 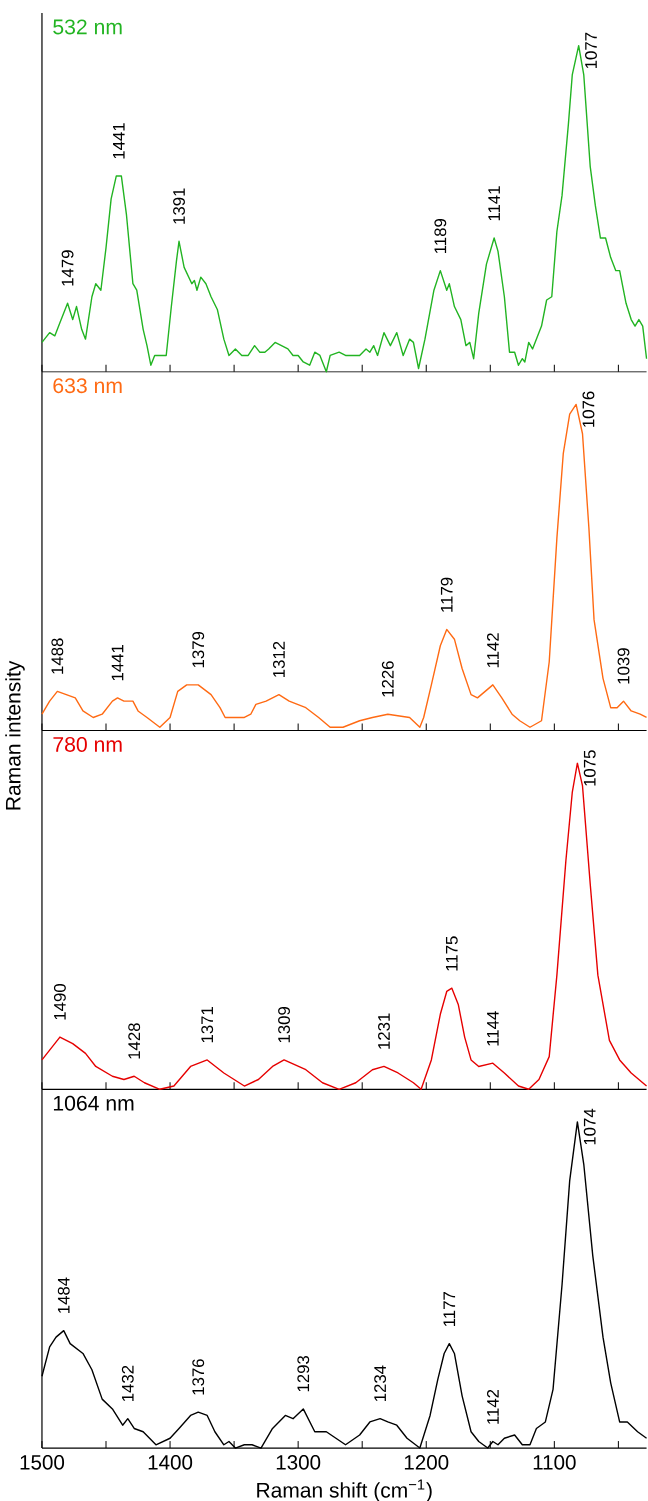 I want to click on annotation: 1039, so click(x=623, y=666).